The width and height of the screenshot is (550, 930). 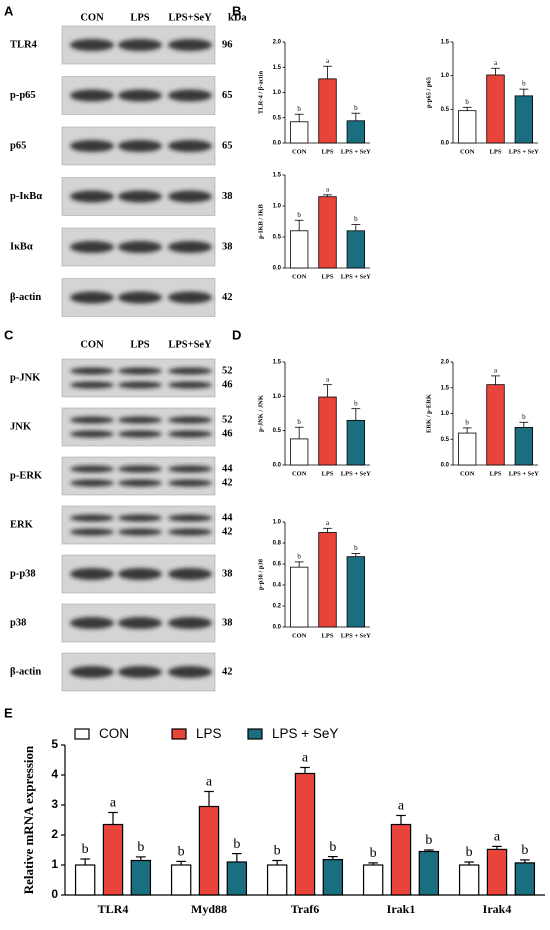 I want to click on y-tick-label: 5, so click(x=54, y=744).